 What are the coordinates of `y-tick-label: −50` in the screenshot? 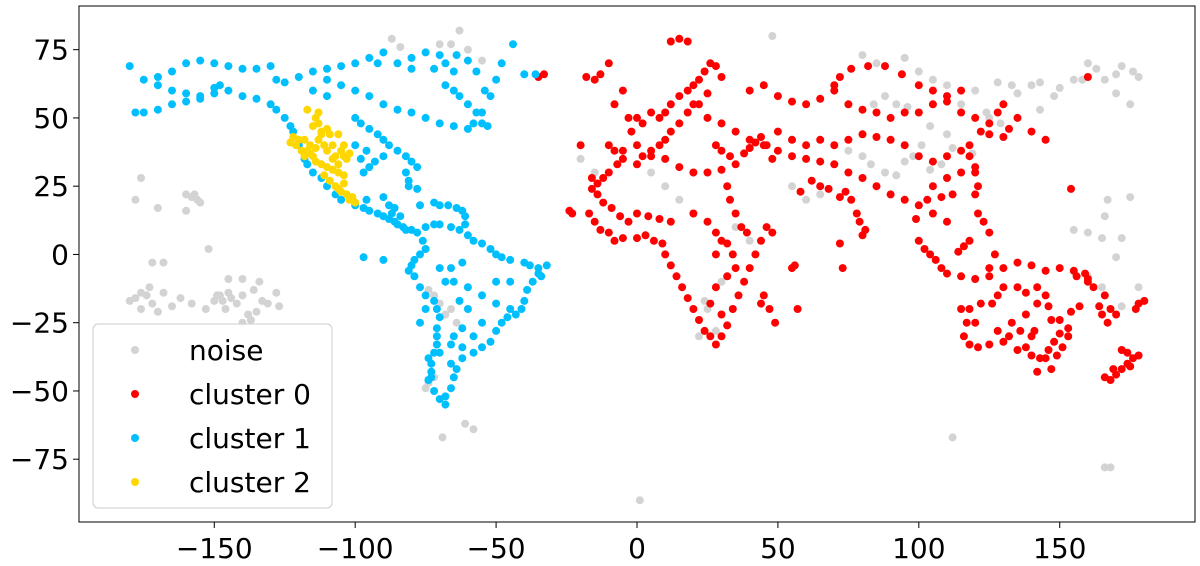 It's located at (39, 391).